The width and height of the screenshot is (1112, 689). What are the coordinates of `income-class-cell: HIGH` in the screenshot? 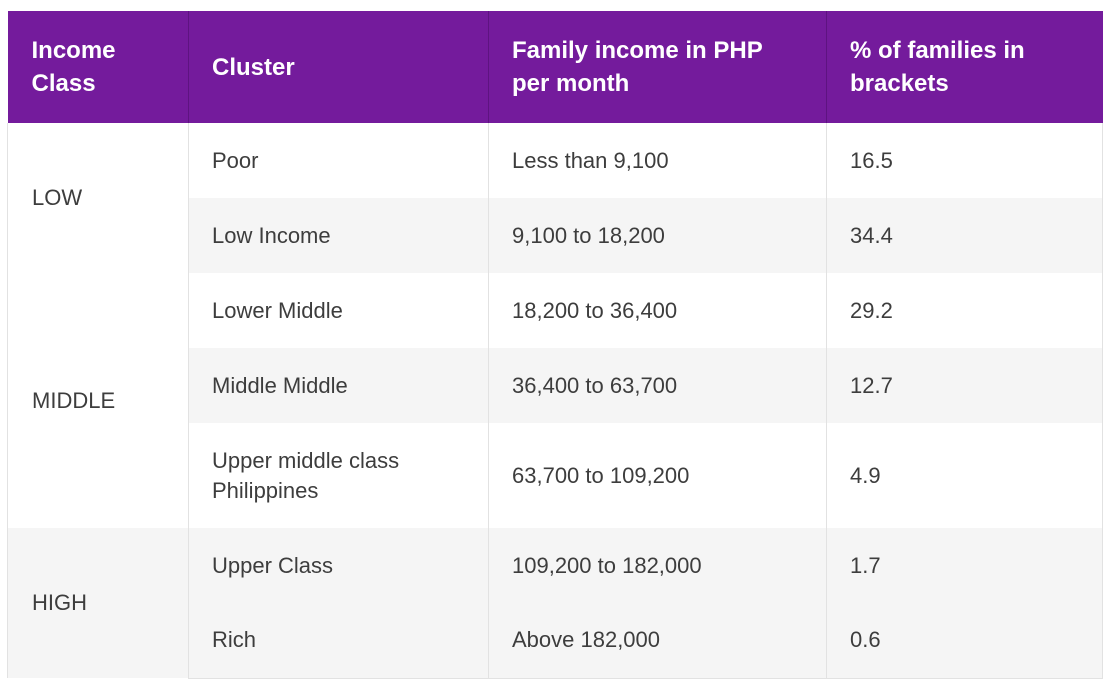 It's located at (98, 603).